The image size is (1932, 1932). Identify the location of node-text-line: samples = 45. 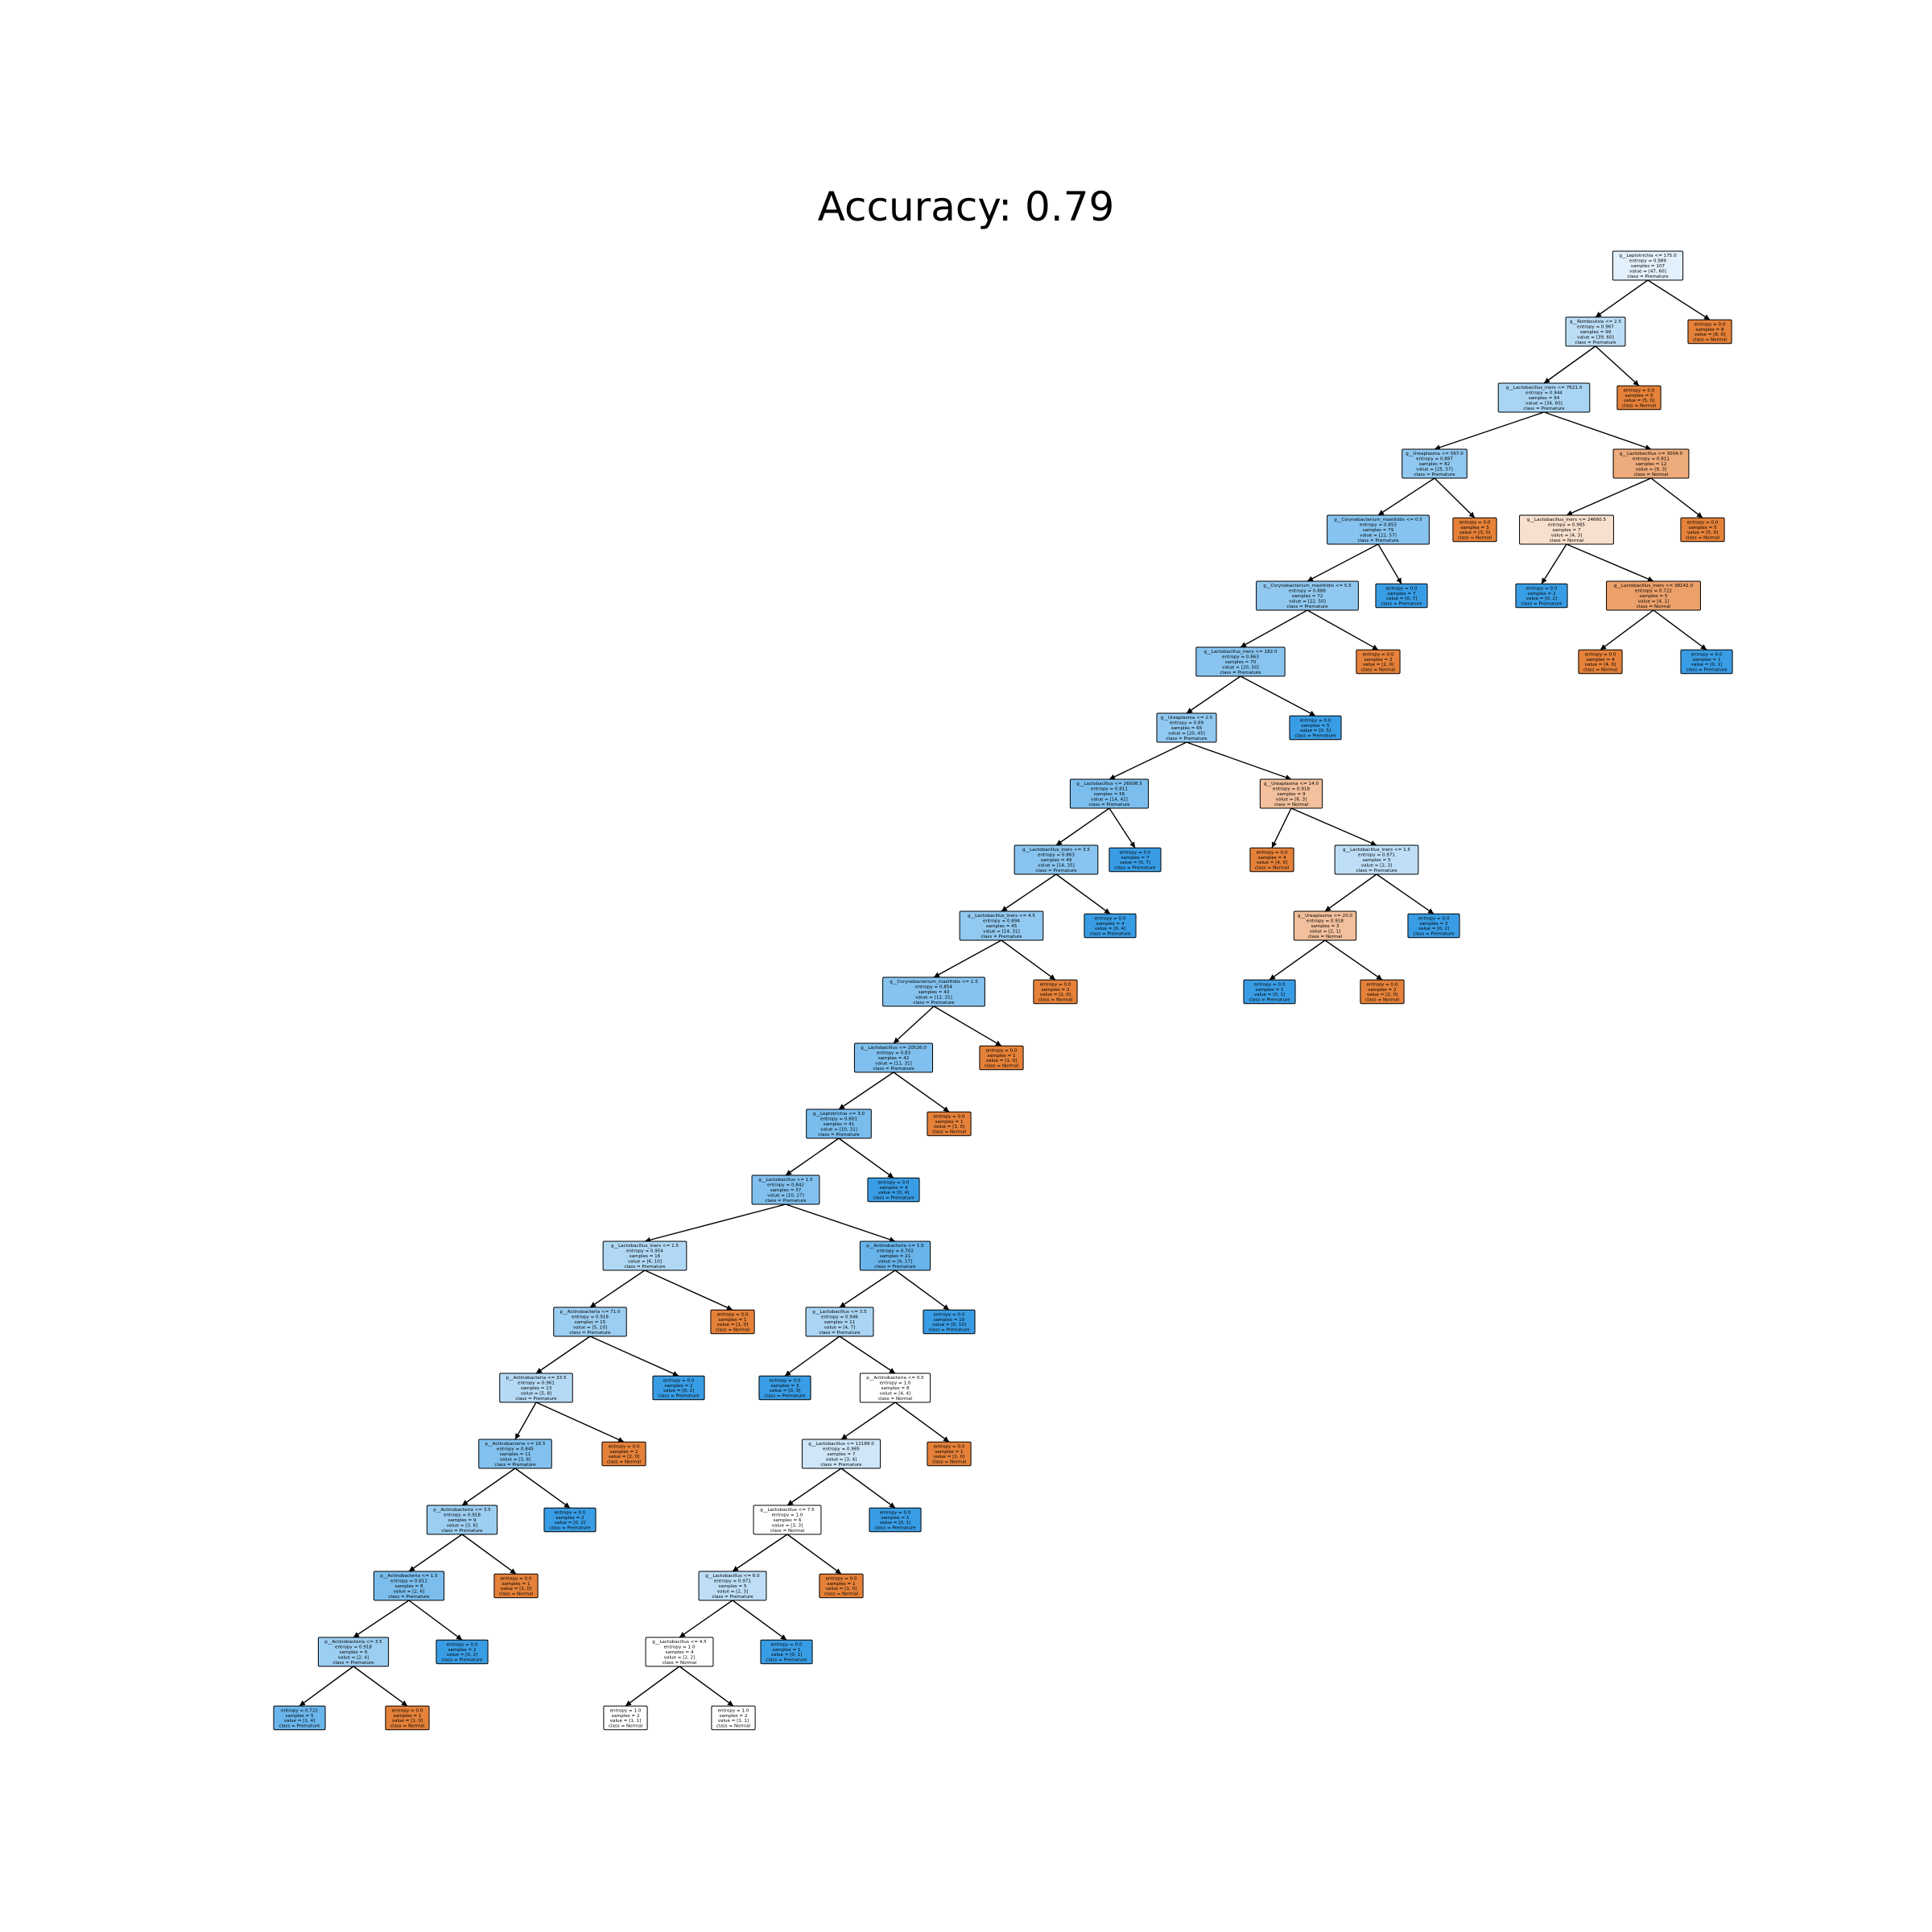
(1002, 926).